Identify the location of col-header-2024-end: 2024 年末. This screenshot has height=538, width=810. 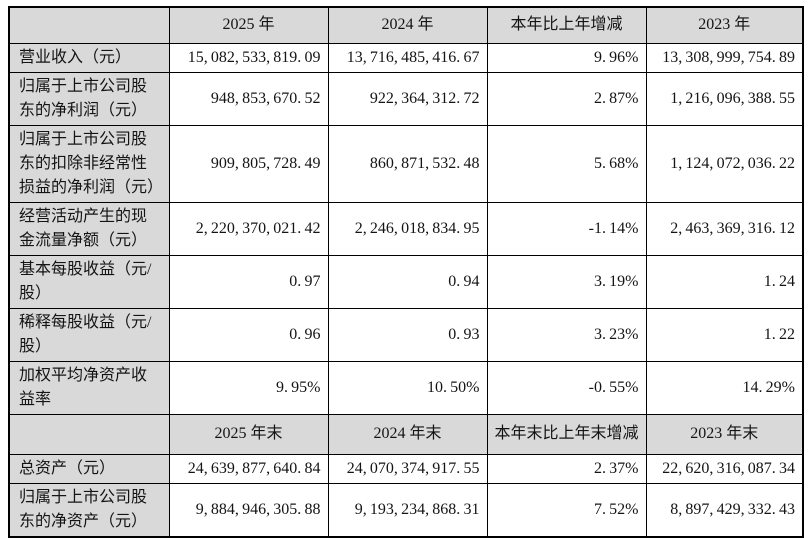
(407, 434).